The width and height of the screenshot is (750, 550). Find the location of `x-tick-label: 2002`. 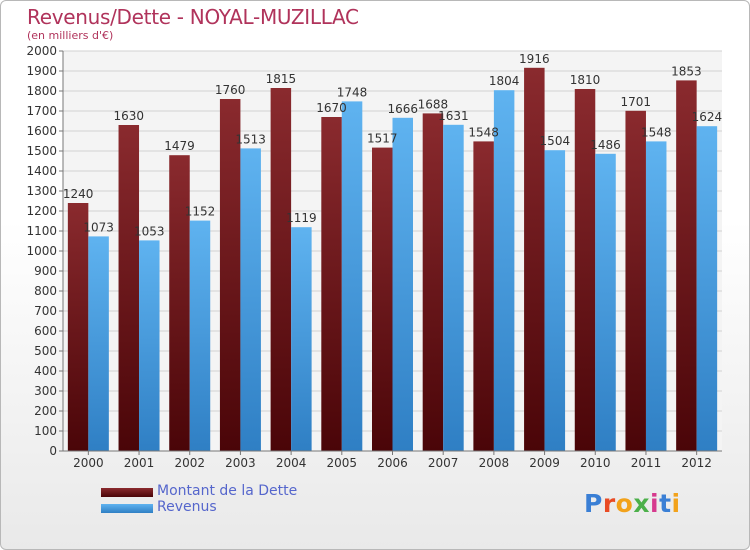

x-tick-label: 2002 is located at coordinates (189, 463).